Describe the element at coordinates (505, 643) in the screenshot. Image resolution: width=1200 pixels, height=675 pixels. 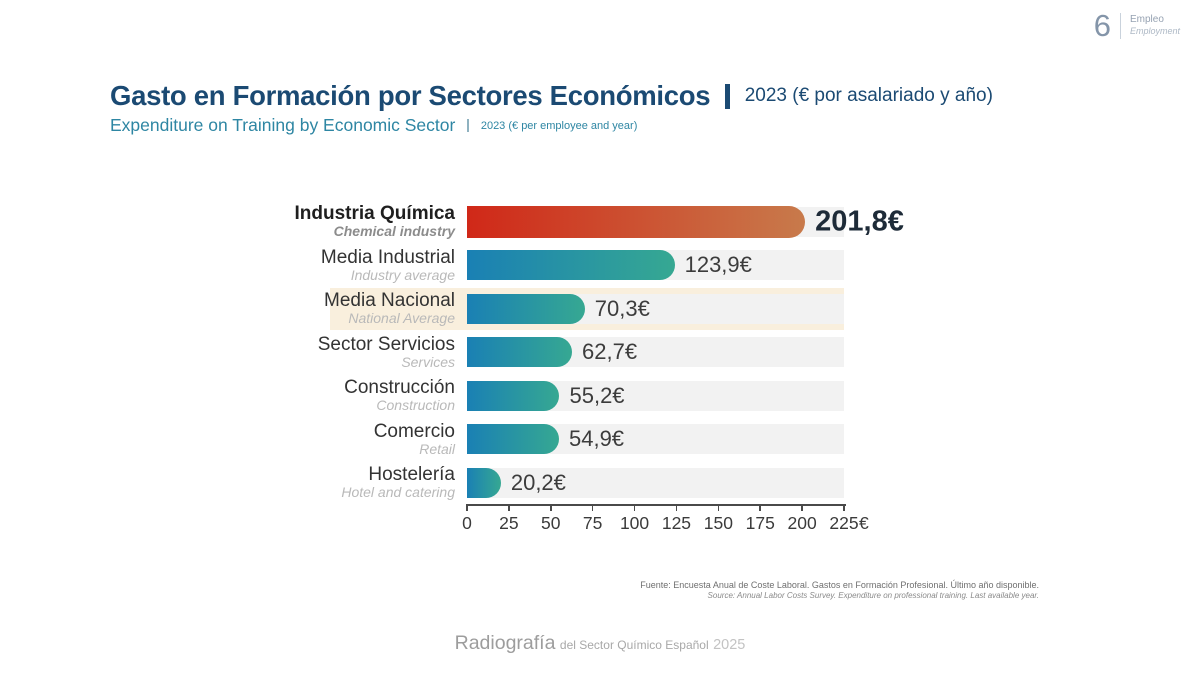
I see `brand-name: Radiografía` at that location.